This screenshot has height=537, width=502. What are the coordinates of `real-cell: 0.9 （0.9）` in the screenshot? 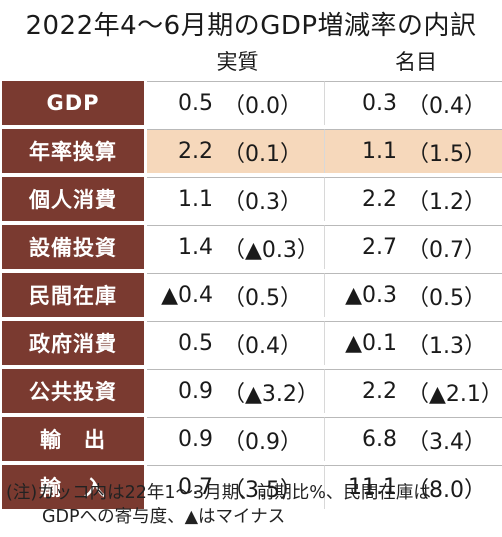 It's located at (235, 439).